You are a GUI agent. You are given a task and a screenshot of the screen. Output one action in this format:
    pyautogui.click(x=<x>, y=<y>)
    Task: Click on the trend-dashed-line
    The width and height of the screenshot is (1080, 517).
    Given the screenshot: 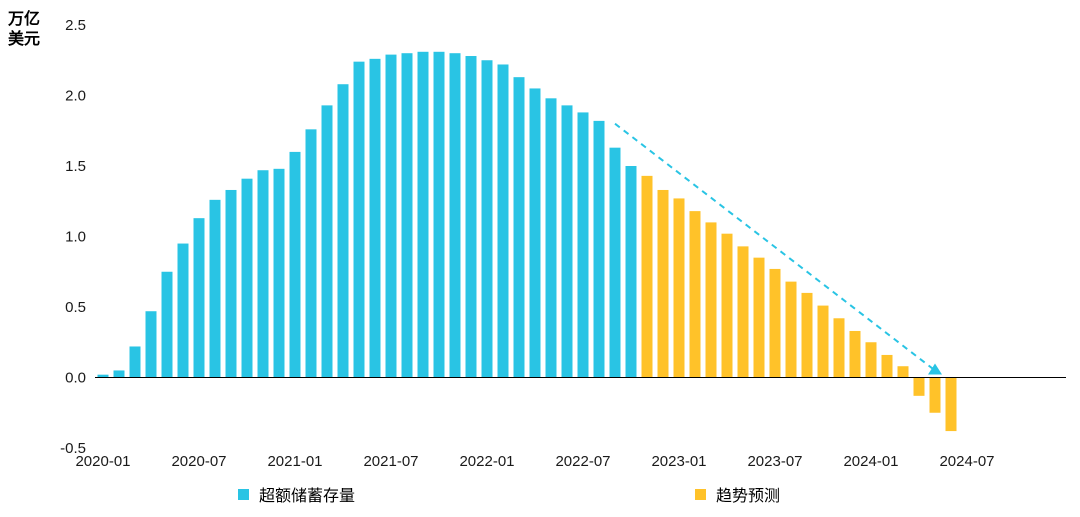 What is the action you would take?
    pyautogui.click(x=775, y=247)
    